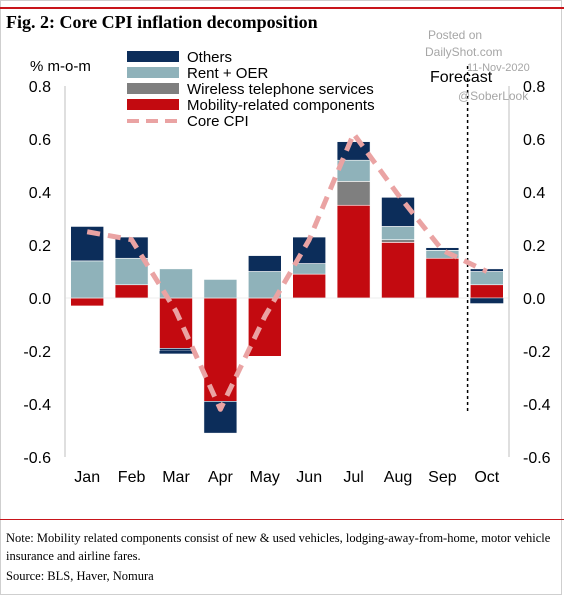 The height and width of the screenshot is (597, 564). I want to click on left-tick-label: 0.4, so click(40, 193).